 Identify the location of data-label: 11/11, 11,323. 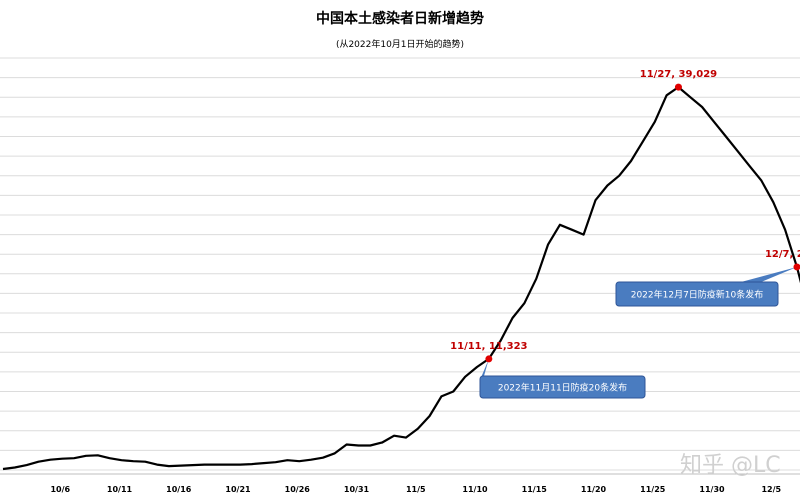
(488, 346).